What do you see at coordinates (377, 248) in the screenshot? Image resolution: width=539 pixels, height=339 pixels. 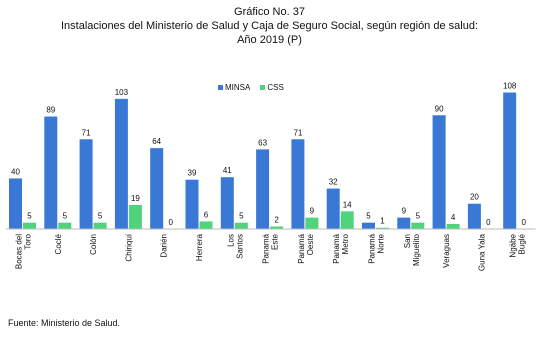 I see `tick-label-panama-norte: PanamáNorte` at bounding box center [377, 248].